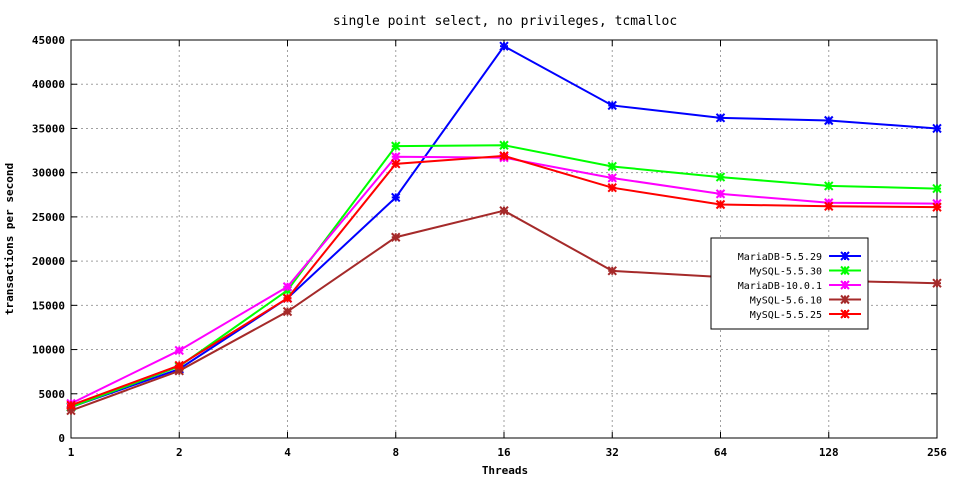  I want to click on x-tick-label: 1, so click(71, 452).